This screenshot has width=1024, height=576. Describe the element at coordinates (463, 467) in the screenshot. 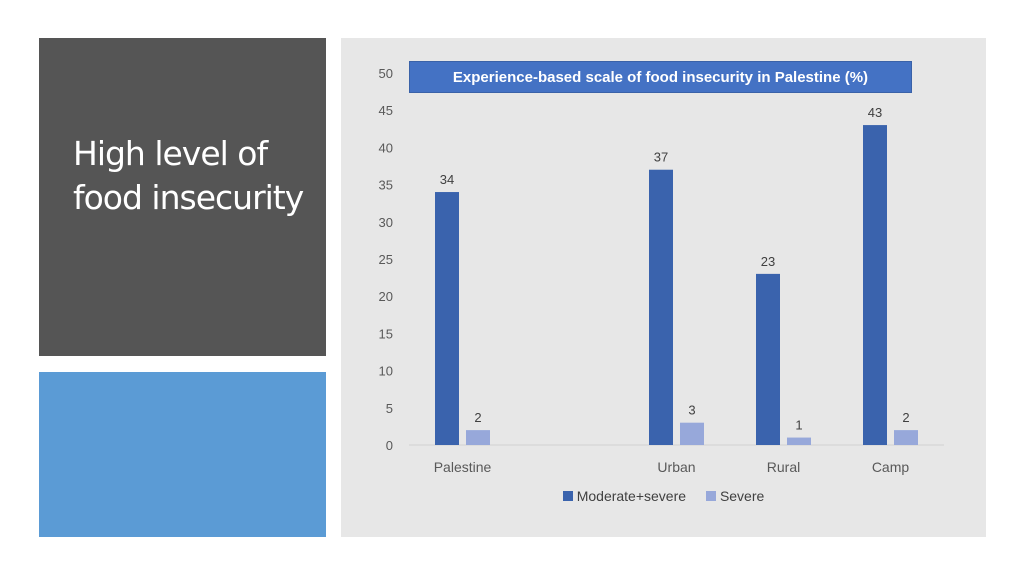

I see `x-category-label: Palestine` at that location.